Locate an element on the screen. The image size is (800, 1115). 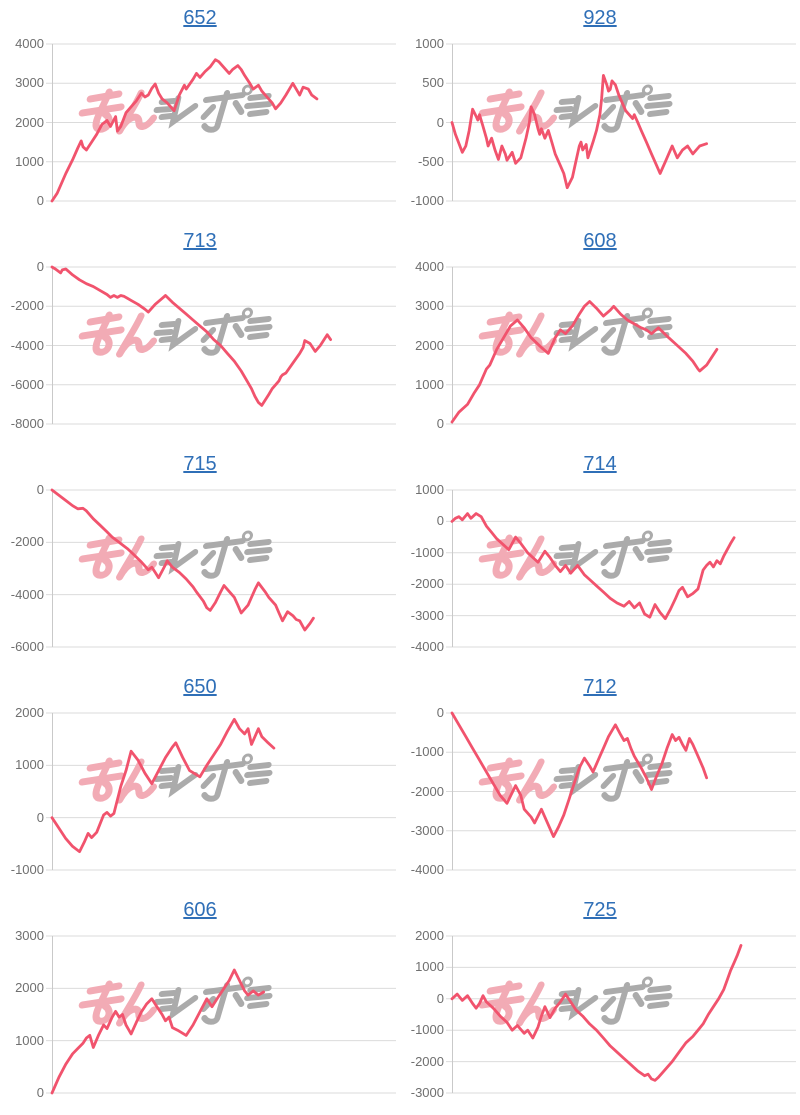
chart-cell: 714 1000 0 -1000 -2000 -3000 -4000 is located at coordinates (600, 557).